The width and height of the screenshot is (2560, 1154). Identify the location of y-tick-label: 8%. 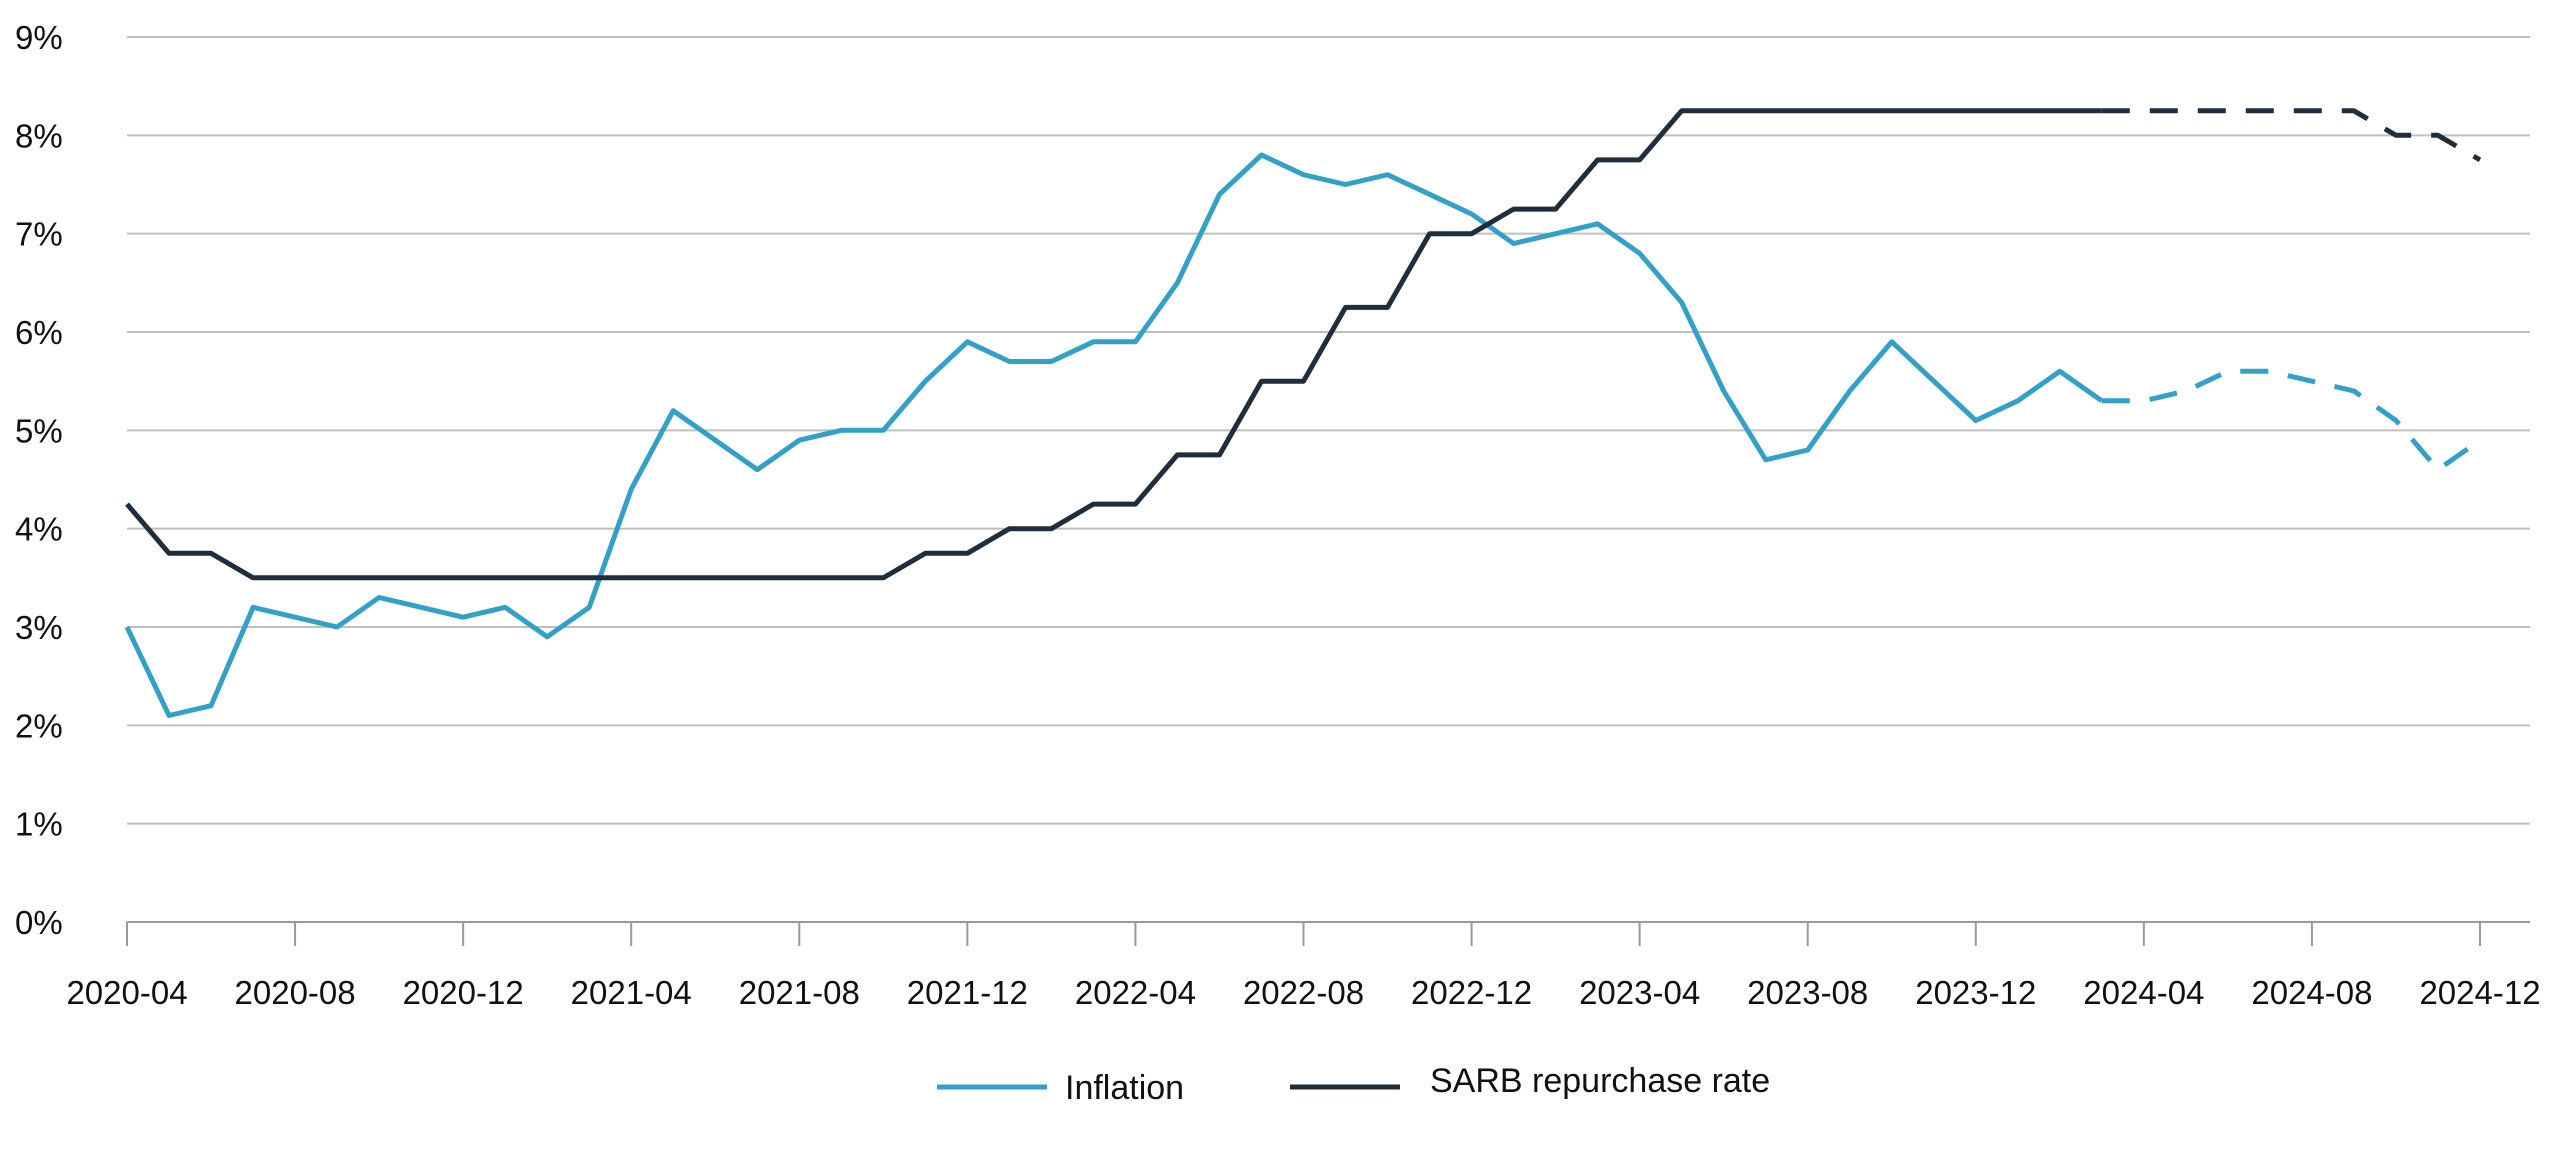
(39, 135).